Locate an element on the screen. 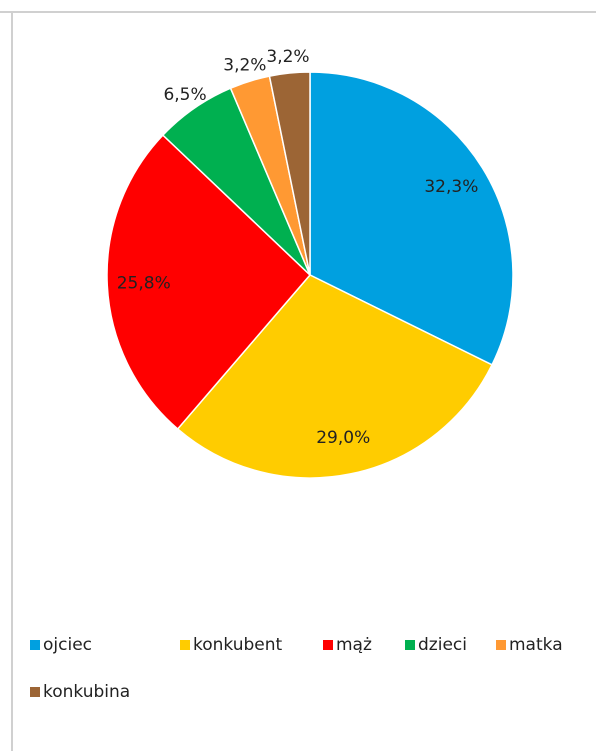  legend-label: konkubina is located at coordinates (86, 692).